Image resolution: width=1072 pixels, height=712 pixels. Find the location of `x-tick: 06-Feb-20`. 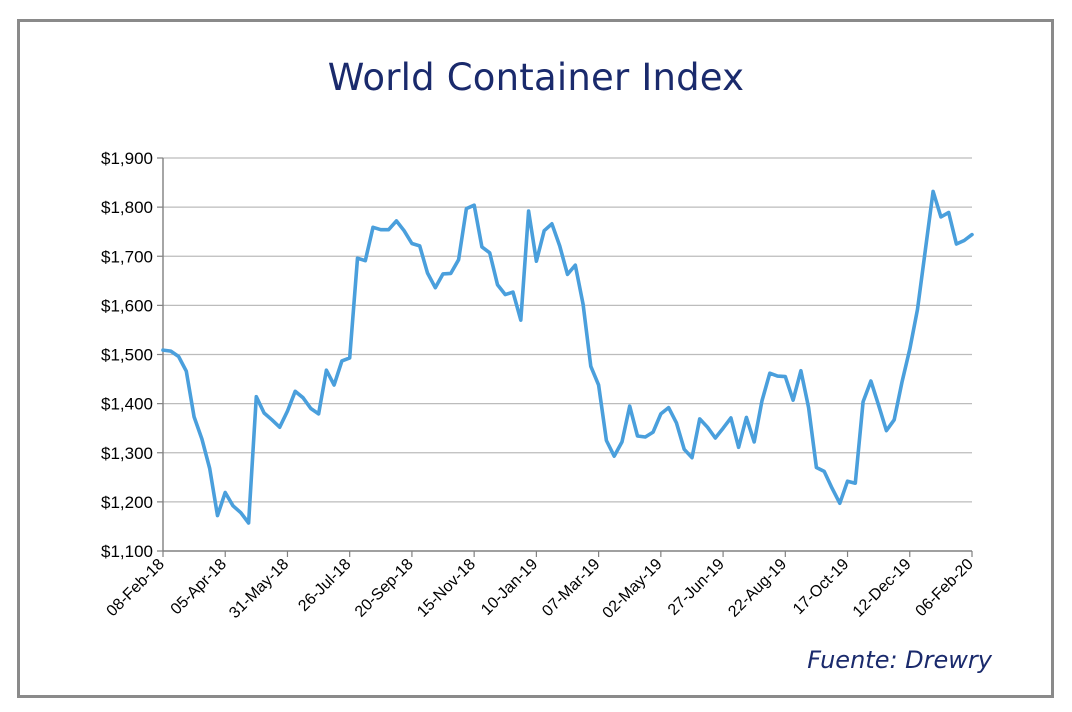

x-tick: 06-Feb-20 is located at coordinates (945, 585).